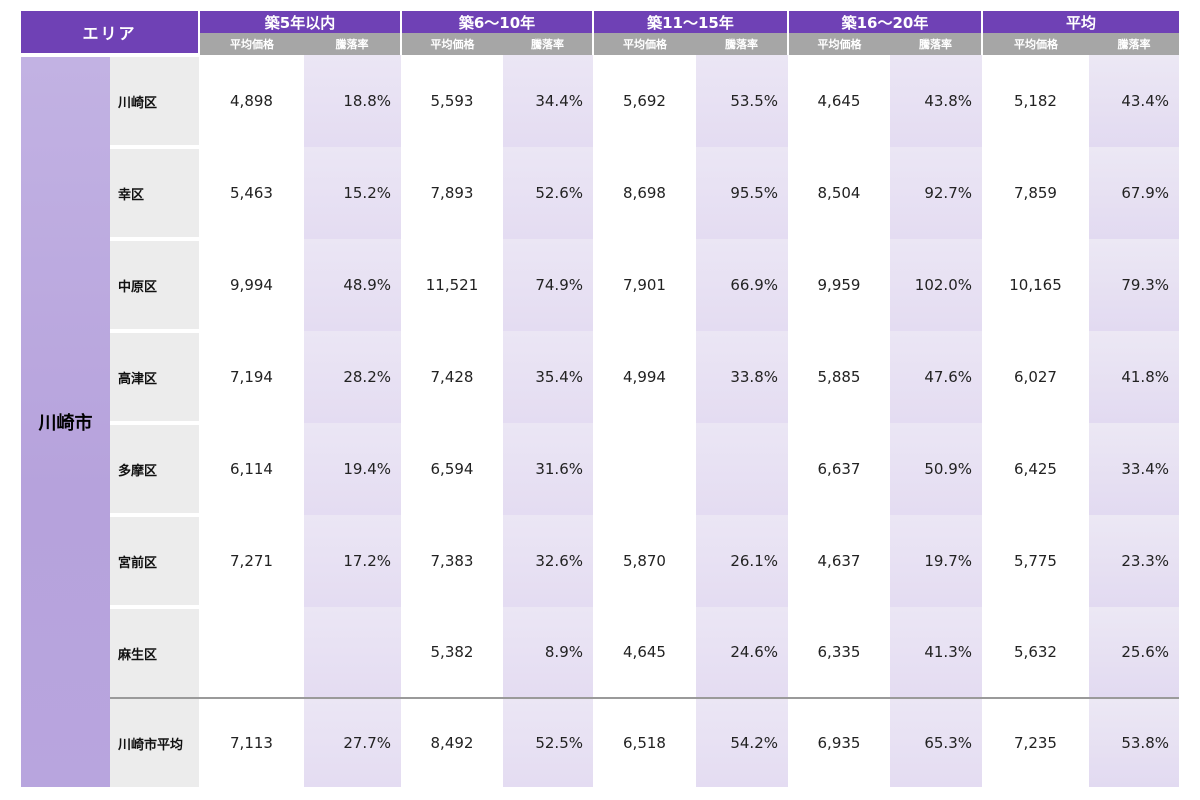 This screenshot has height=800, width=1200. I want to click on price-cell: 6,637, so click(839, 469).